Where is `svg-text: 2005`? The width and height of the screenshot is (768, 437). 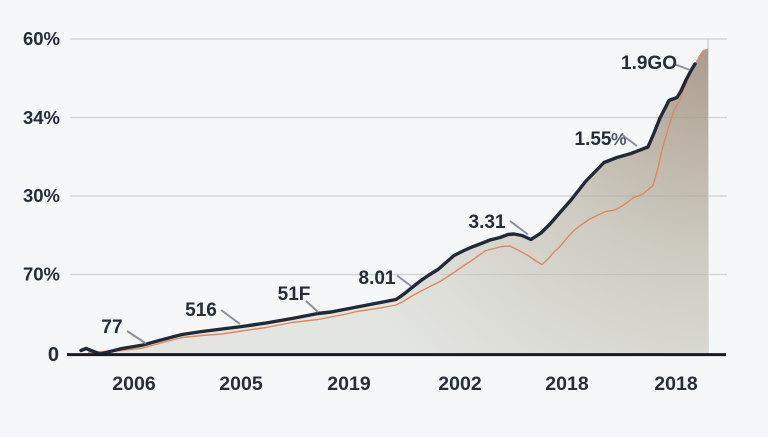
svg-text: 2005 is located at coordinates (241, 384).